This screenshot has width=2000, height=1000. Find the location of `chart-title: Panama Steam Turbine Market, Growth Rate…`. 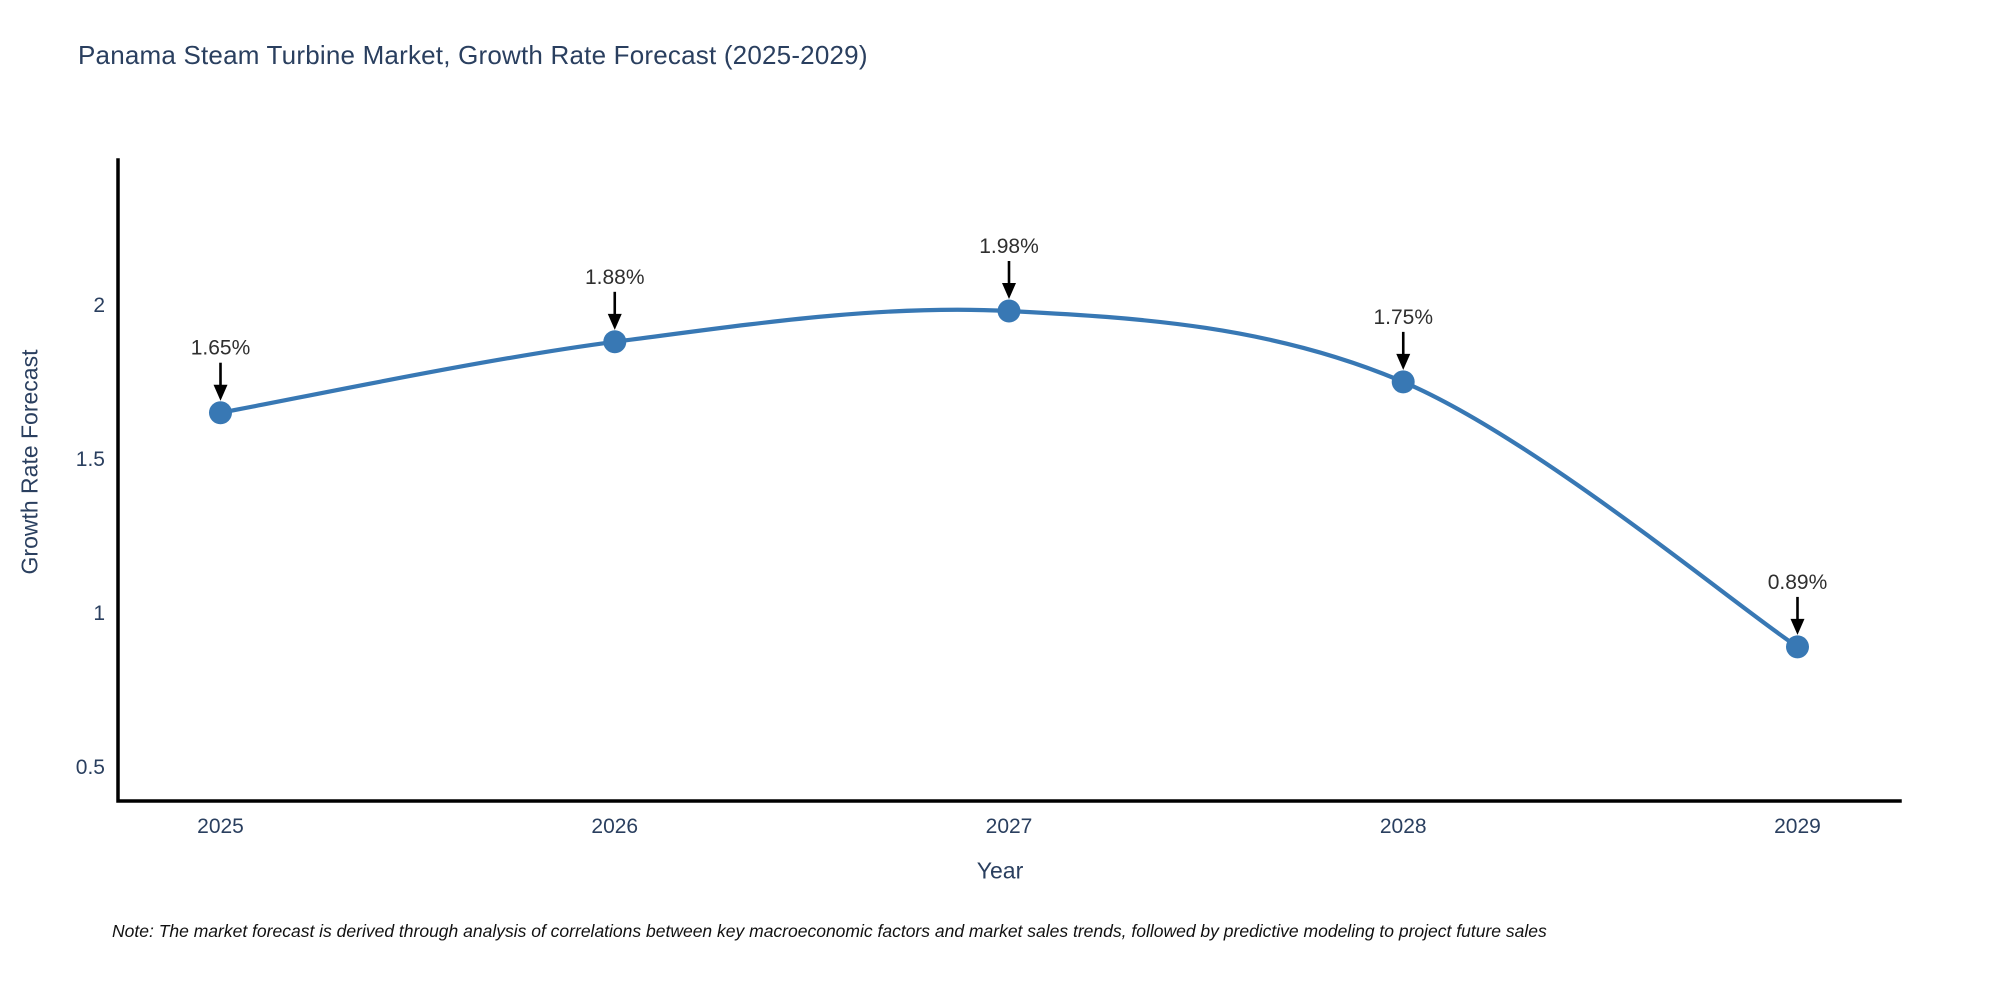

chart-title: Panama Steam Turbine Market, Growth Rate… is located at coordinates (473, 55).